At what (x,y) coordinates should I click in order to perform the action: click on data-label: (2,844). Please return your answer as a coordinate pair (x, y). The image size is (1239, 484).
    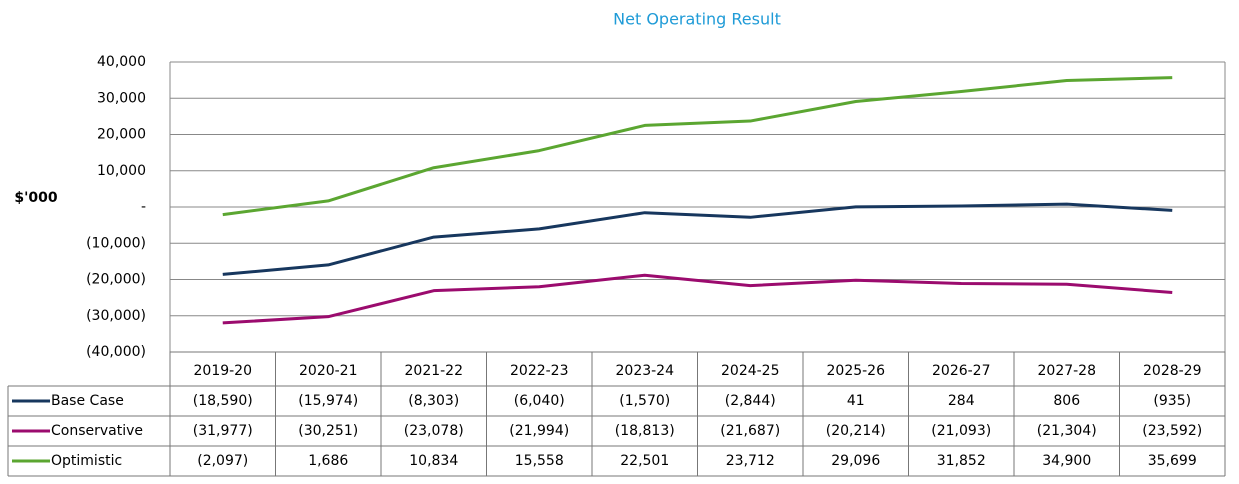
    Looking at the image, I should click on (750, 401).